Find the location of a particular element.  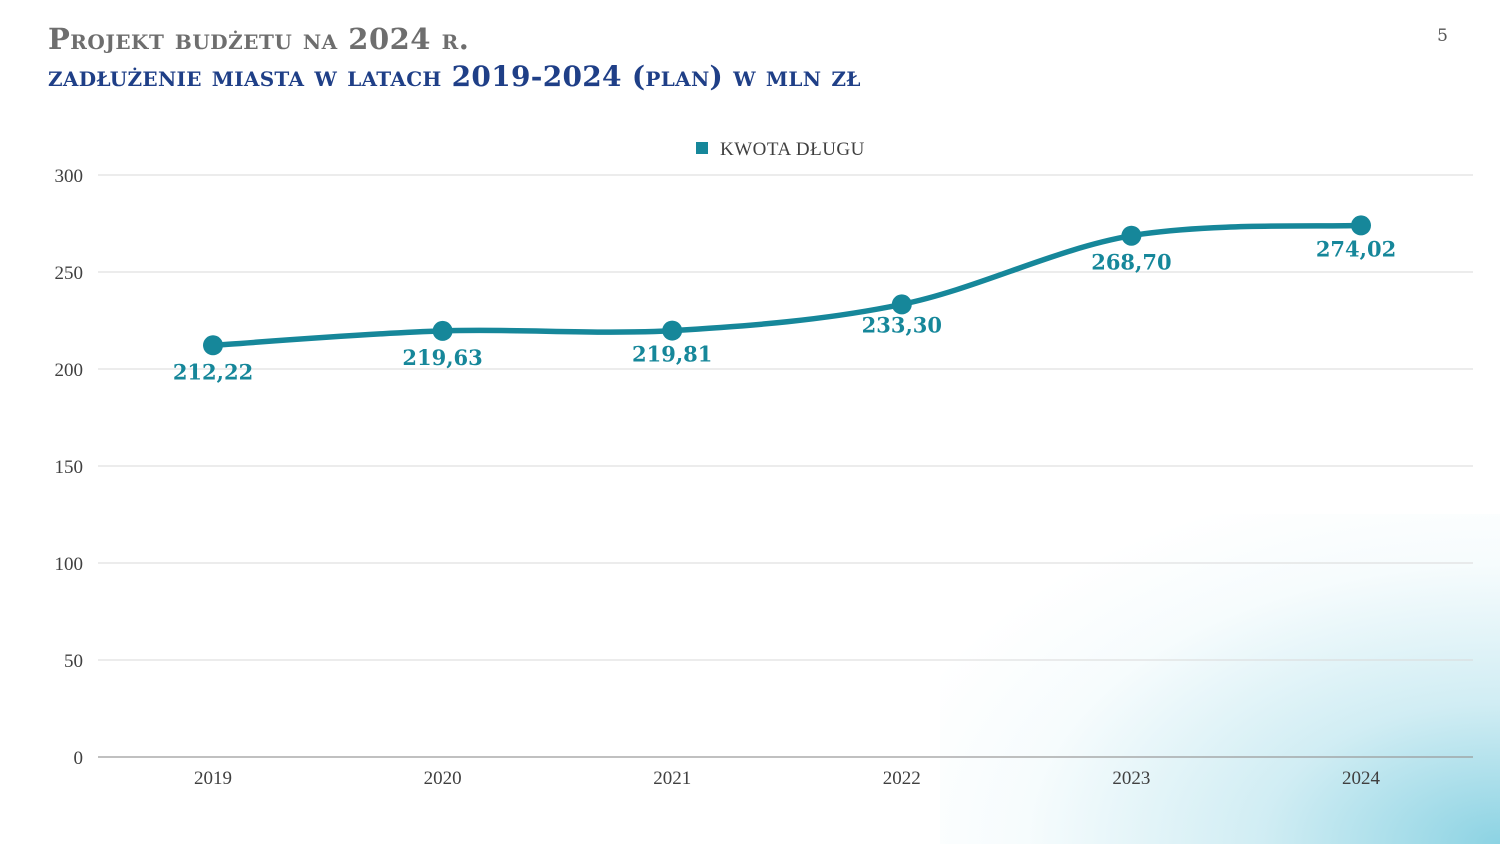

data-label: 212,22 is located at coordinates (213, 371).